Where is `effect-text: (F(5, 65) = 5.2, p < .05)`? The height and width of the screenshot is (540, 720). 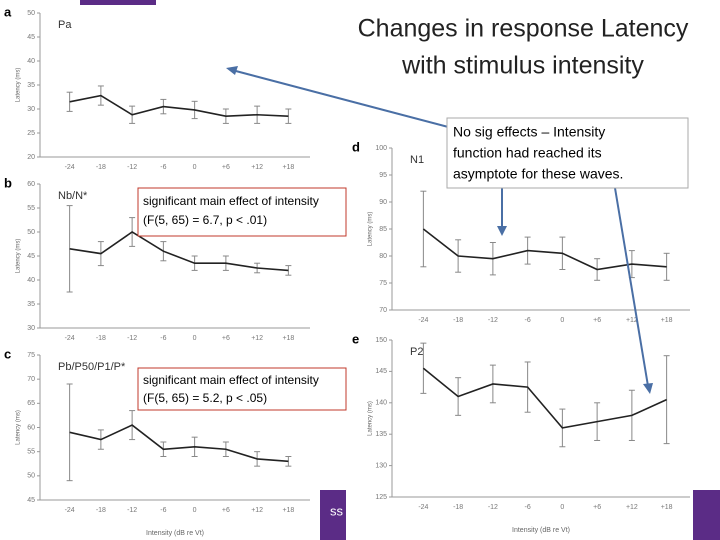 effect-text: (F(5, 65) = 5.2, p < .05) is located at coordinates (205, 398).